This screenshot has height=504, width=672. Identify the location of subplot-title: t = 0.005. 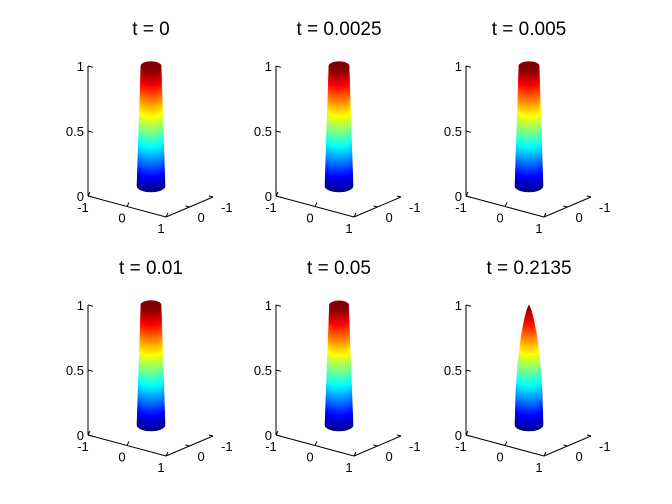
(529, 29).